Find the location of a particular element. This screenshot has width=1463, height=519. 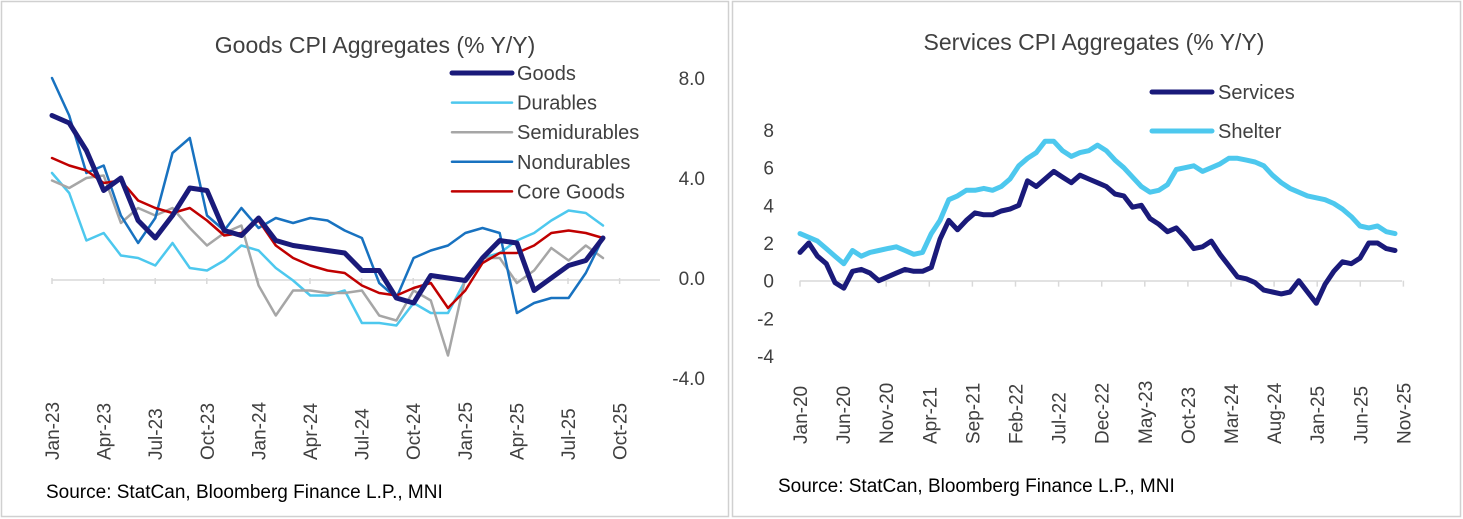

services-y-tick-label: 8 is located at coordinates (768, 131).